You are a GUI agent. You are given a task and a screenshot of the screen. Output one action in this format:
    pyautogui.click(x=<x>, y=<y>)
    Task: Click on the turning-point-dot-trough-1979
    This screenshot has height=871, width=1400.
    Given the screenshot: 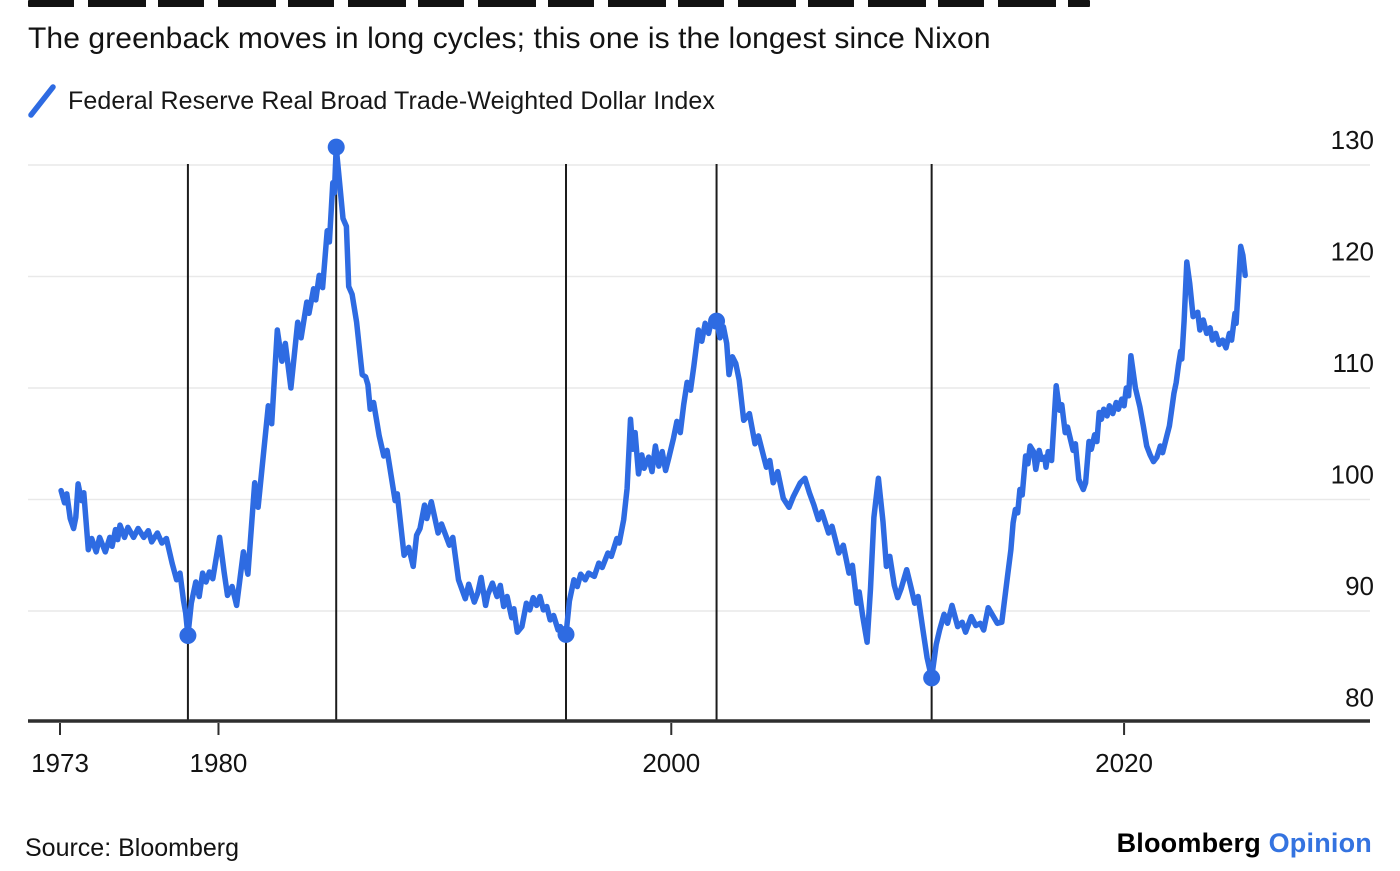 What is the action you would take?
    pyautogui.click(x=188, y=636)
    